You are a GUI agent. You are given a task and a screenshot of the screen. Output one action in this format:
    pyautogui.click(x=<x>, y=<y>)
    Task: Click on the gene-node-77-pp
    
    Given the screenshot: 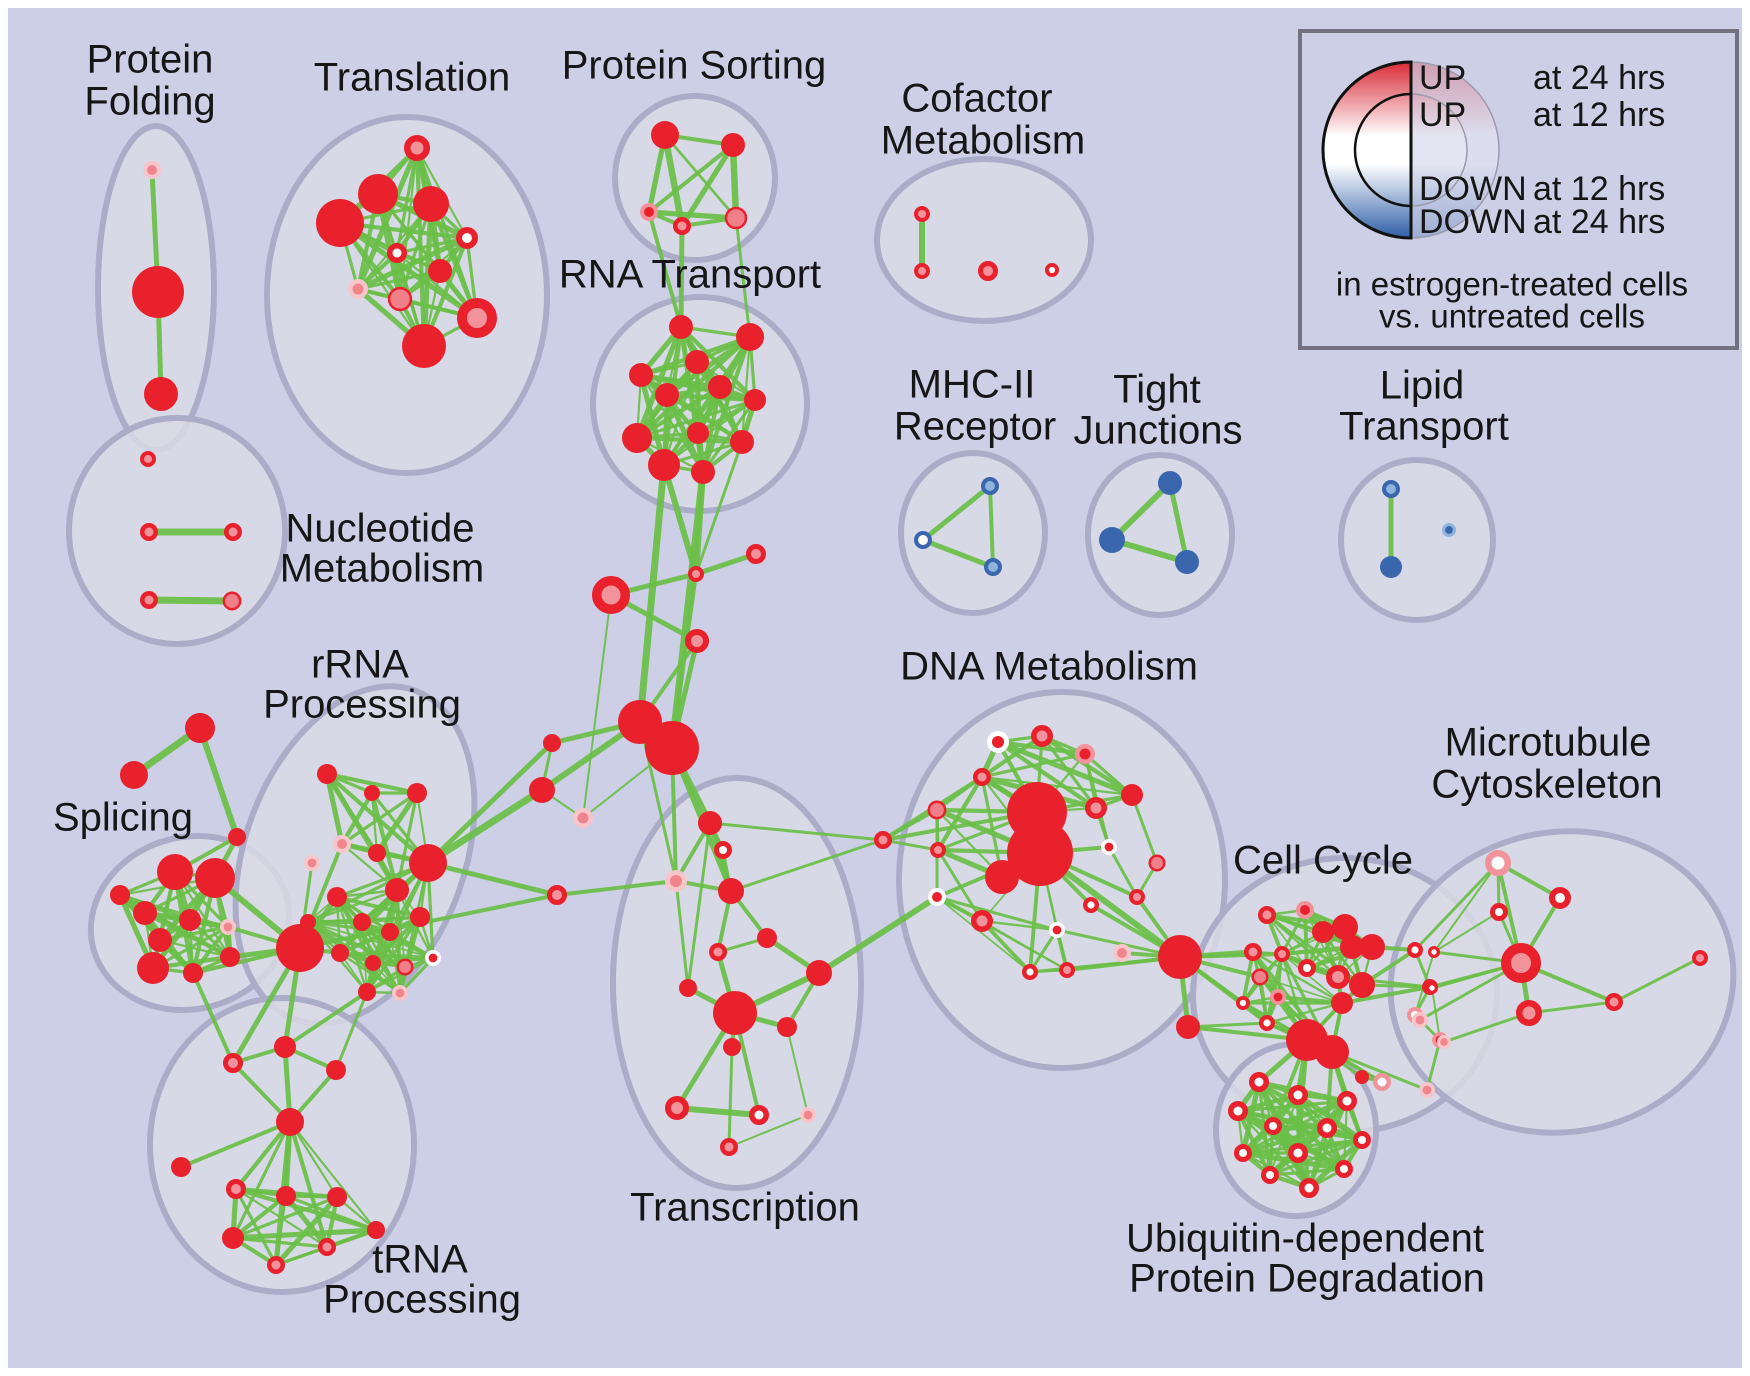 What is the action you would take?
    pyautogui.click(x=311, y=862)
    